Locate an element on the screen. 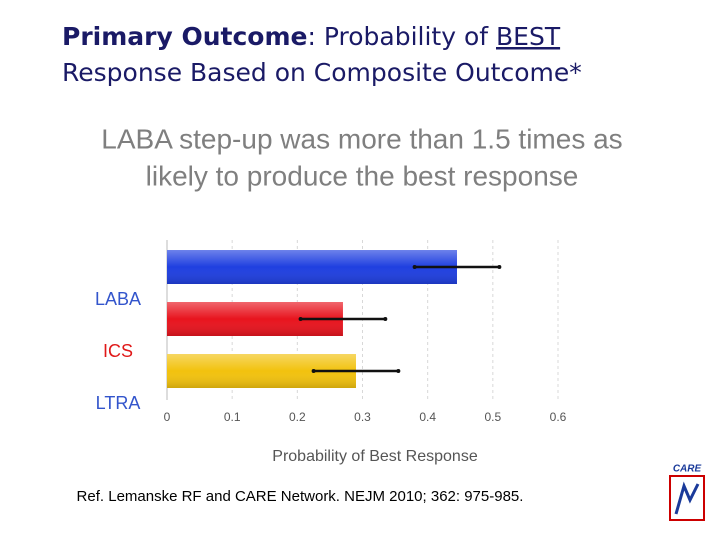 The image size is (720, 540). x-axis-label: Probability of Best Response is located at coordinates (375, 456).